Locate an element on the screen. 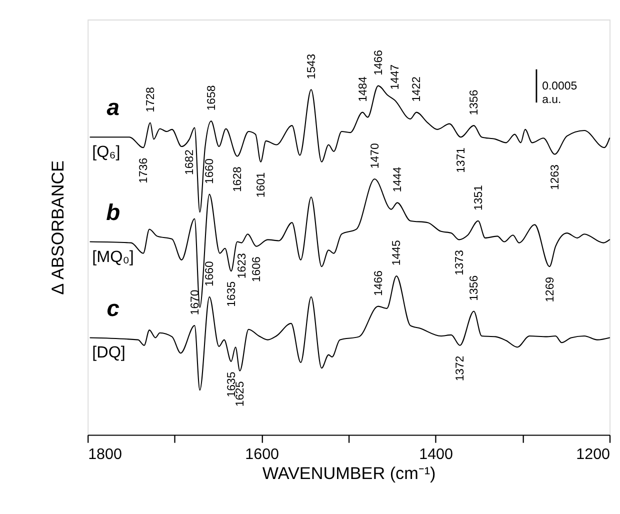 The width and height of the screenshot is (620, 514). annotation: 1484 is located at coordinates (363, 89).